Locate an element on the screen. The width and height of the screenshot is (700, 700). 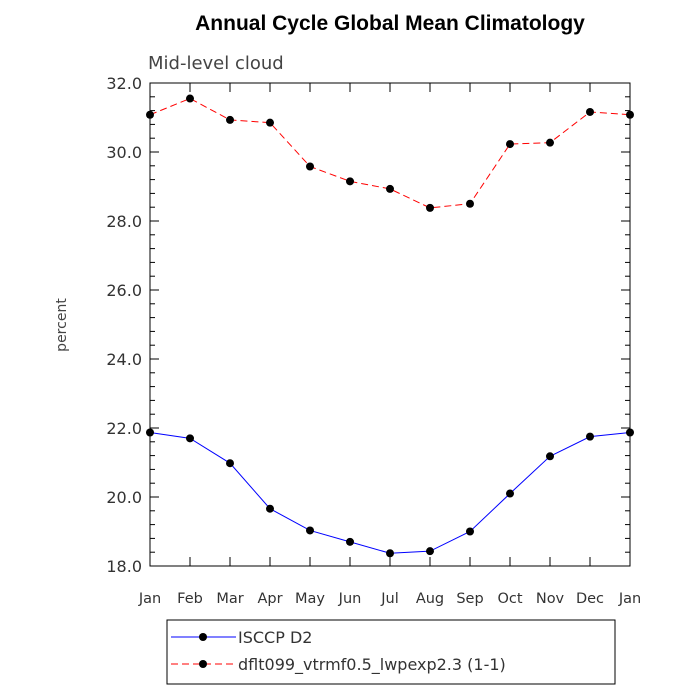
x-tick-label: Mar is located at coordinates (229, 599).